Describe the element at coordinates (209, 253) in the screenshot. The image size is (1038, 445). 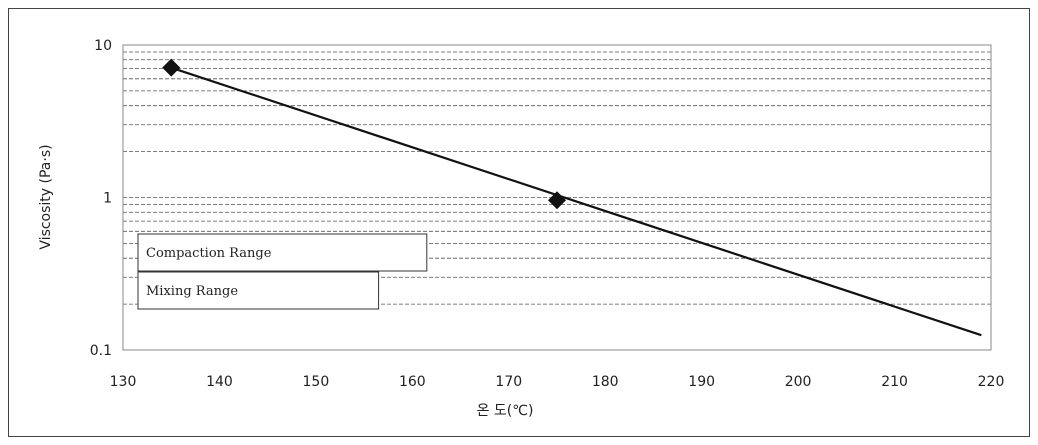
I see `range-label: Compaction Range` at that location.